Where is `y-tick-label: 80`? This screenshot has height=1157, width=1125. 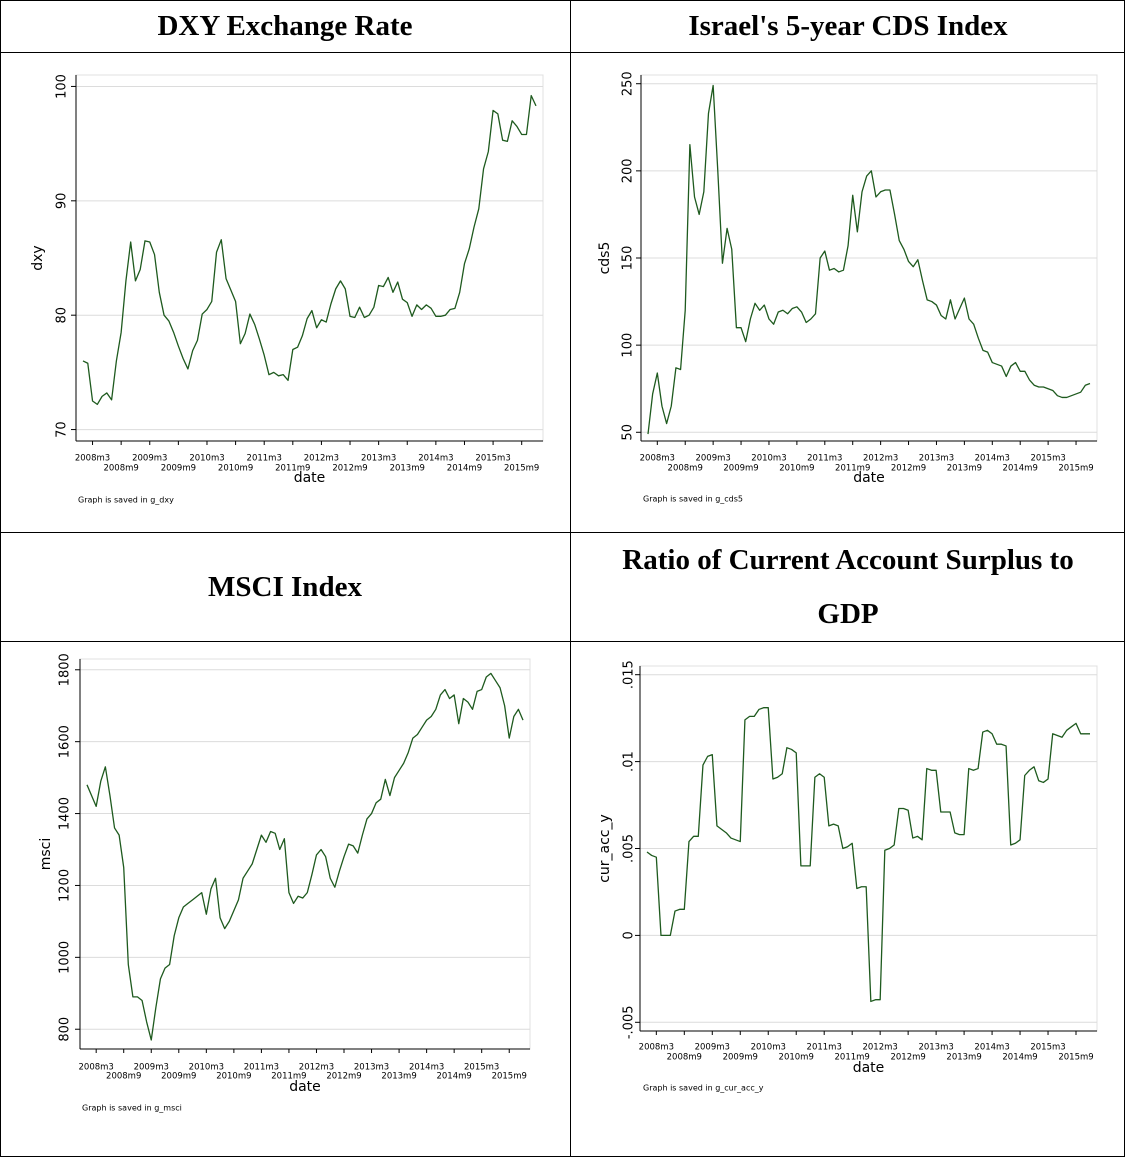 y-tick-label: 80 is located at coordinates (62, 315).